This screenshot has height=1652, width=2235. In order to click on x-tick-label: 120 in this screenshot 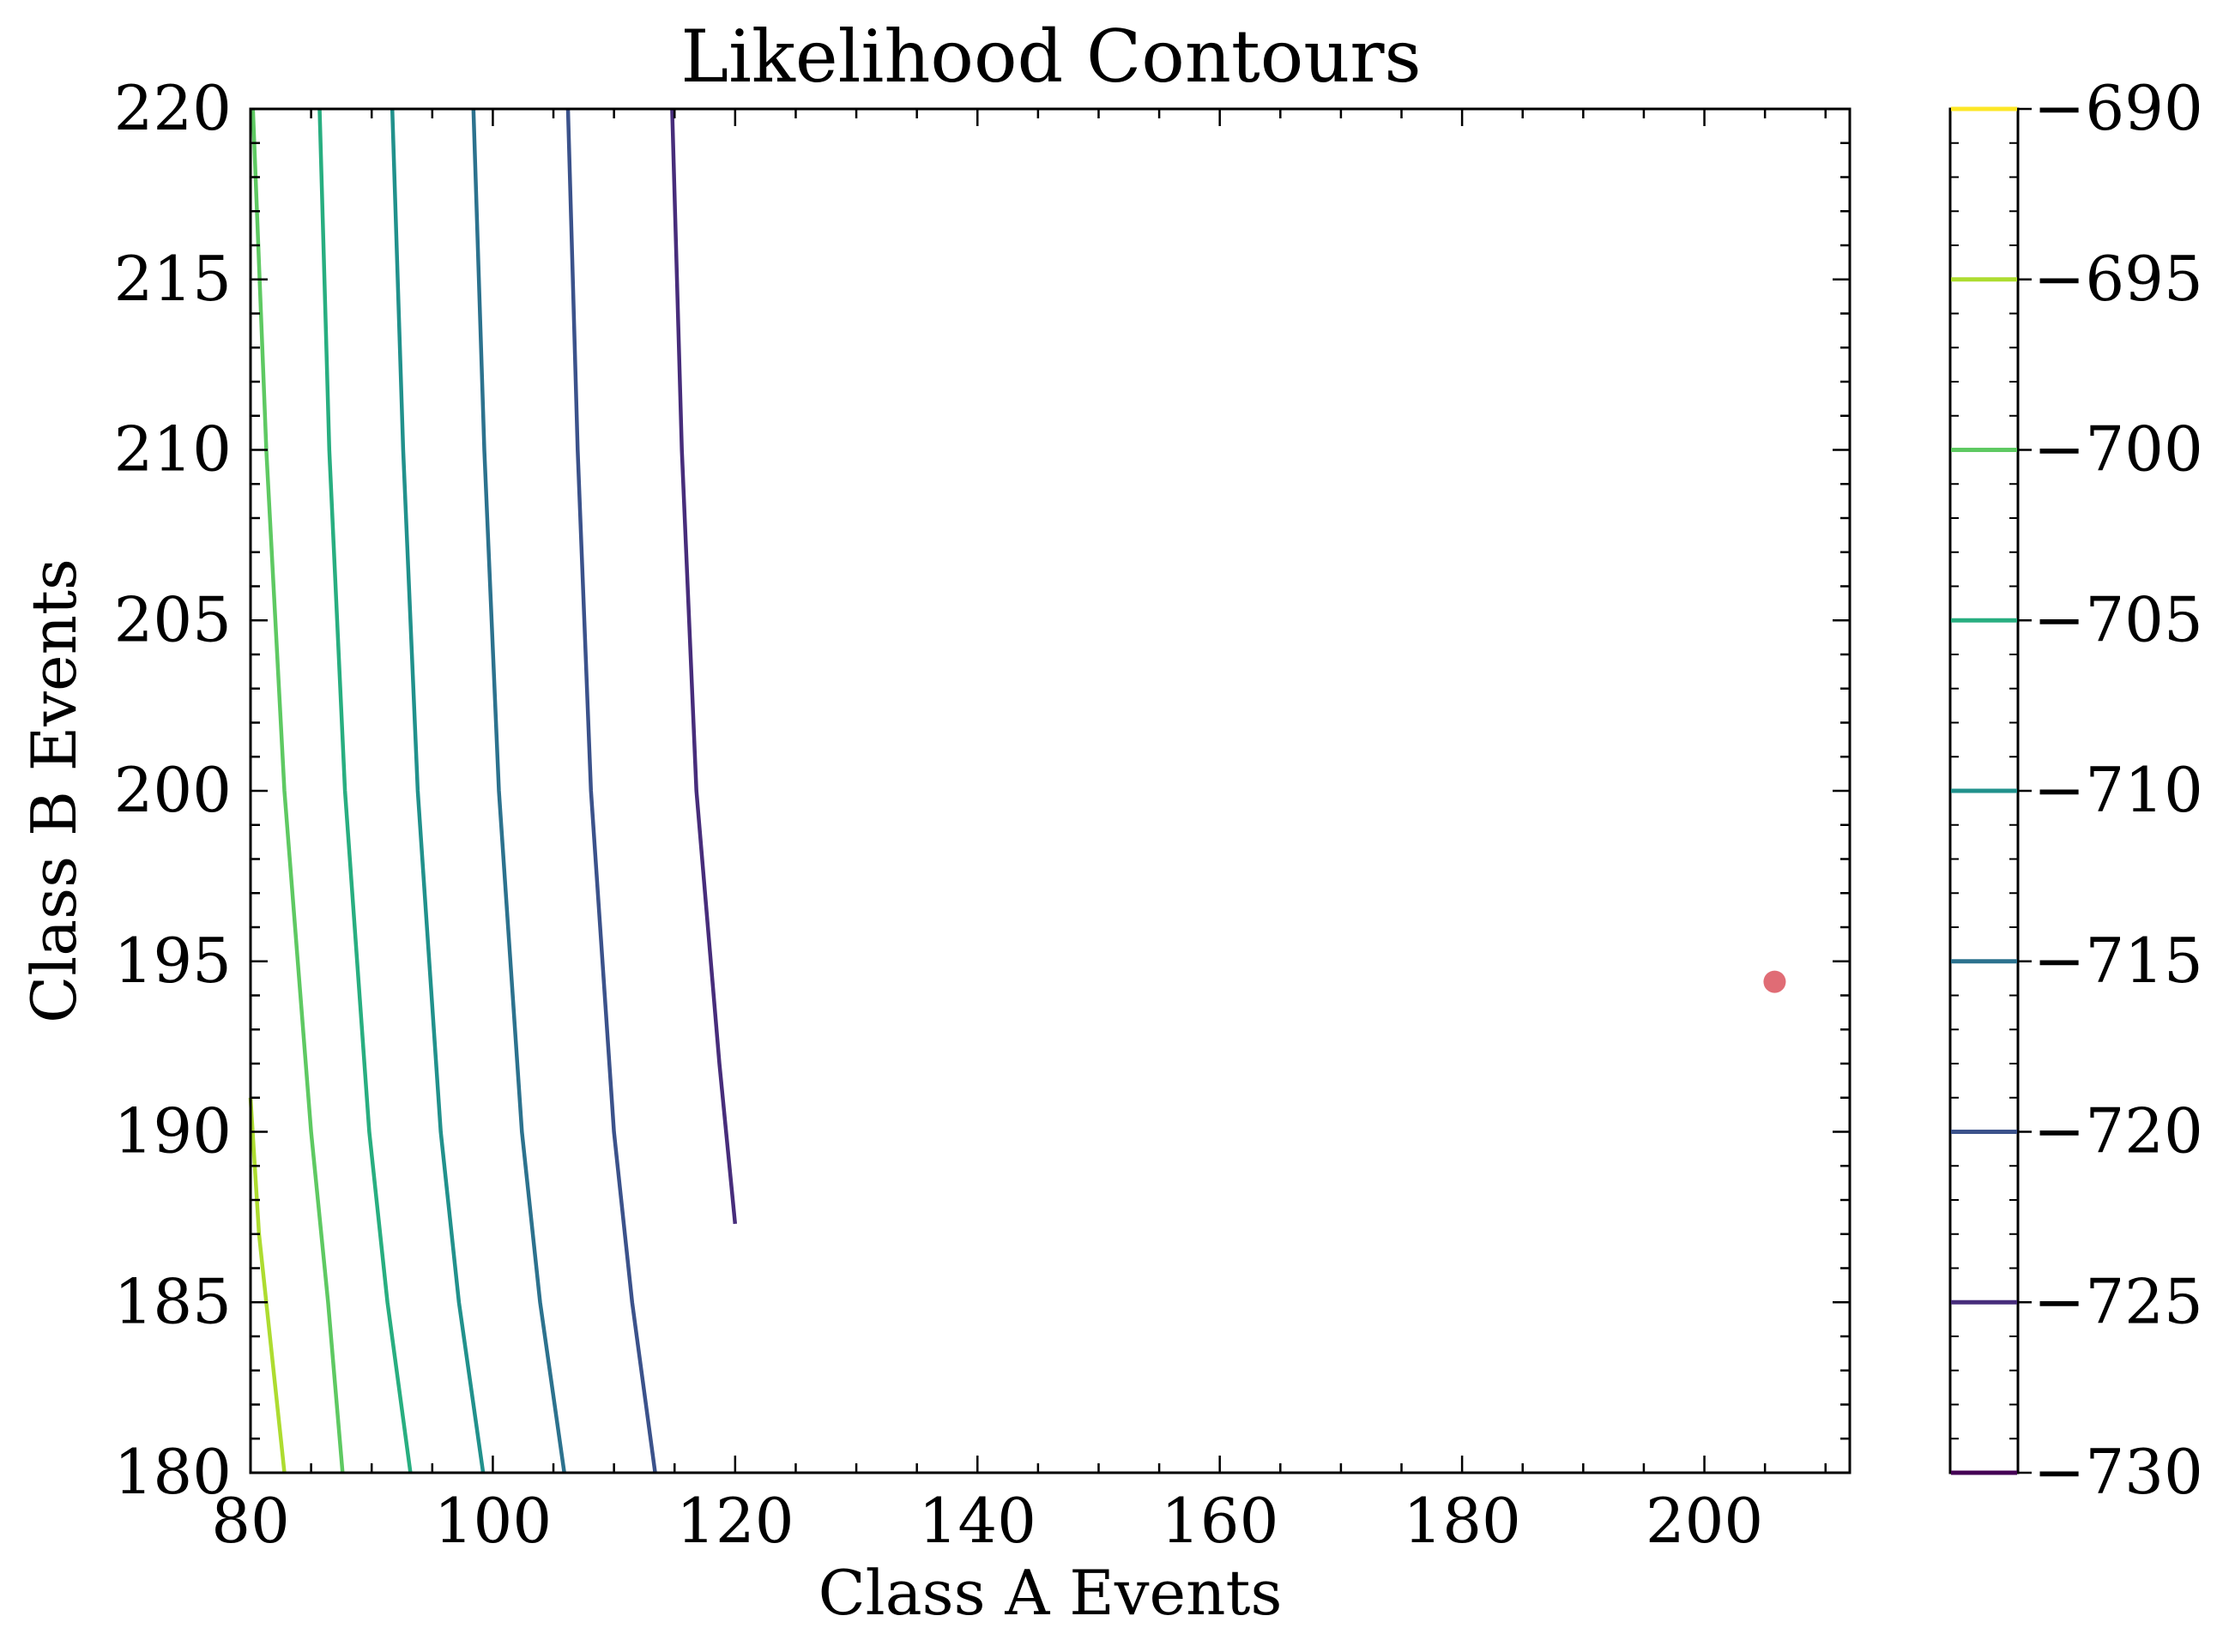, I will do `click(735, 1521)`.